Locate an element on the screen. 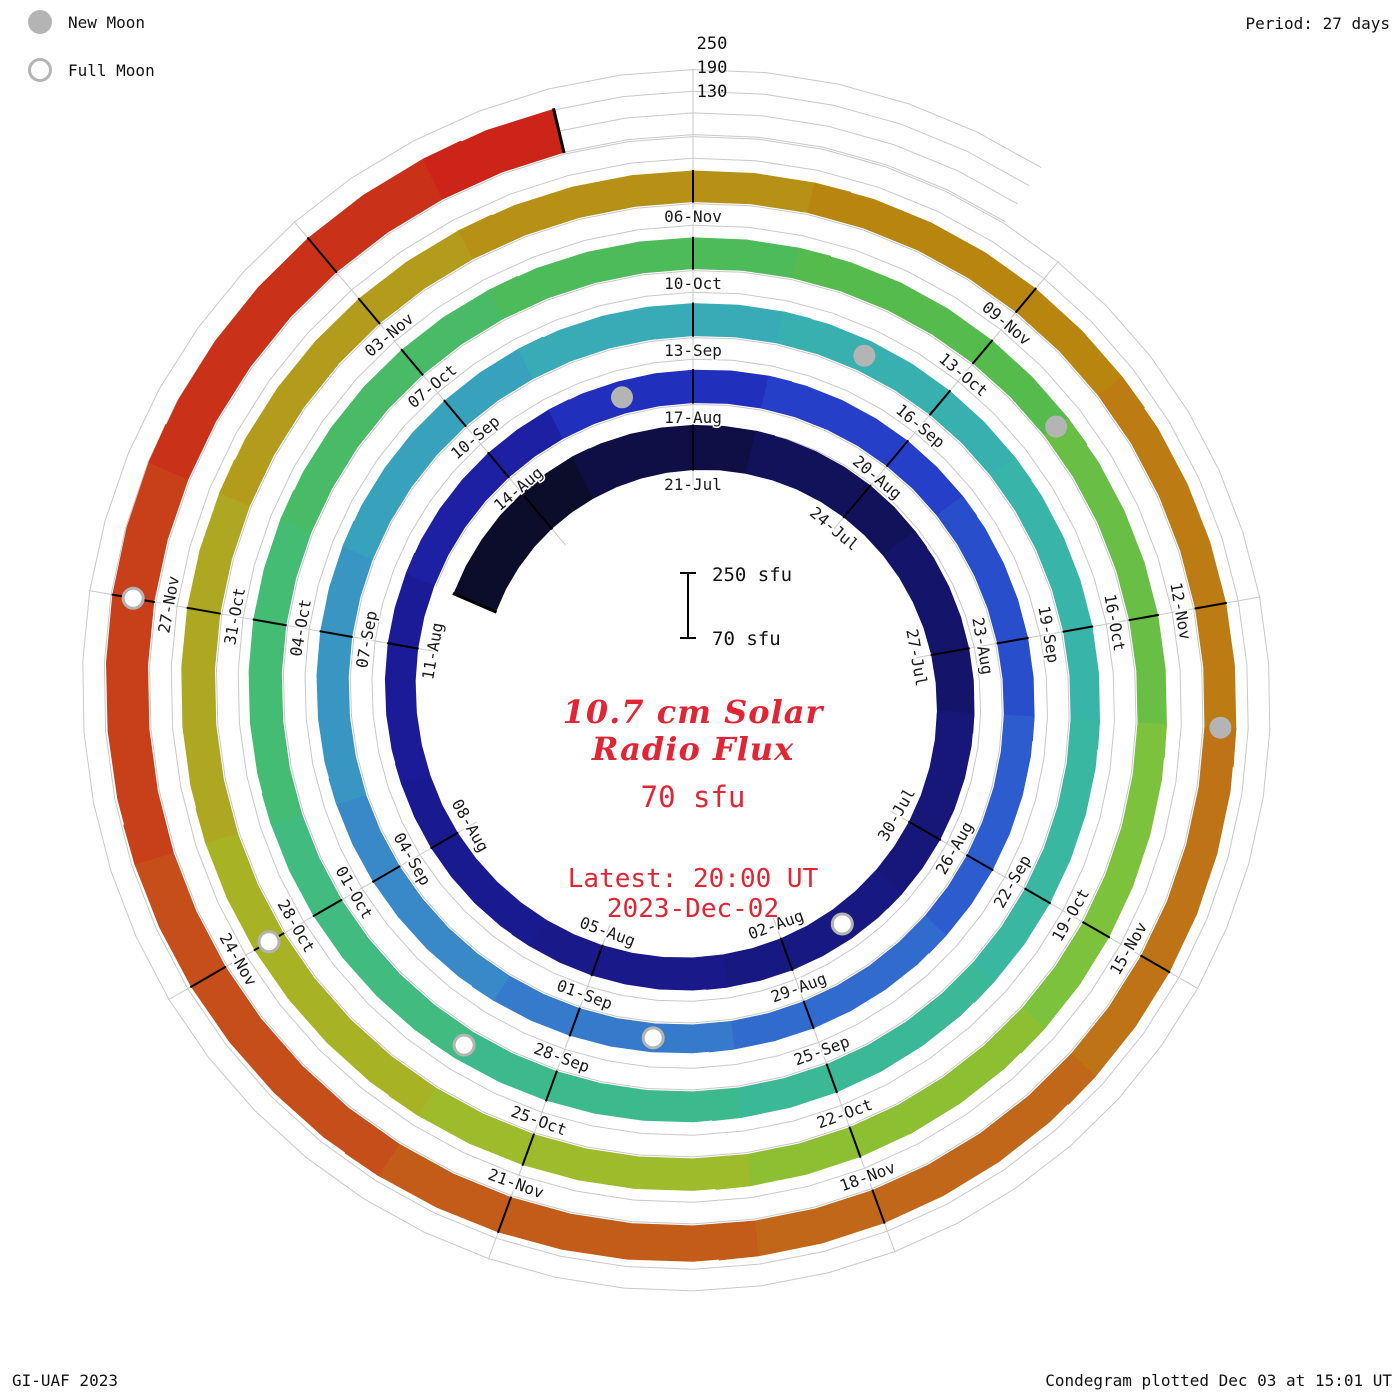 The image size is (1400, 1400). date-label: 07-Sep is located at coordinates (366, 639).